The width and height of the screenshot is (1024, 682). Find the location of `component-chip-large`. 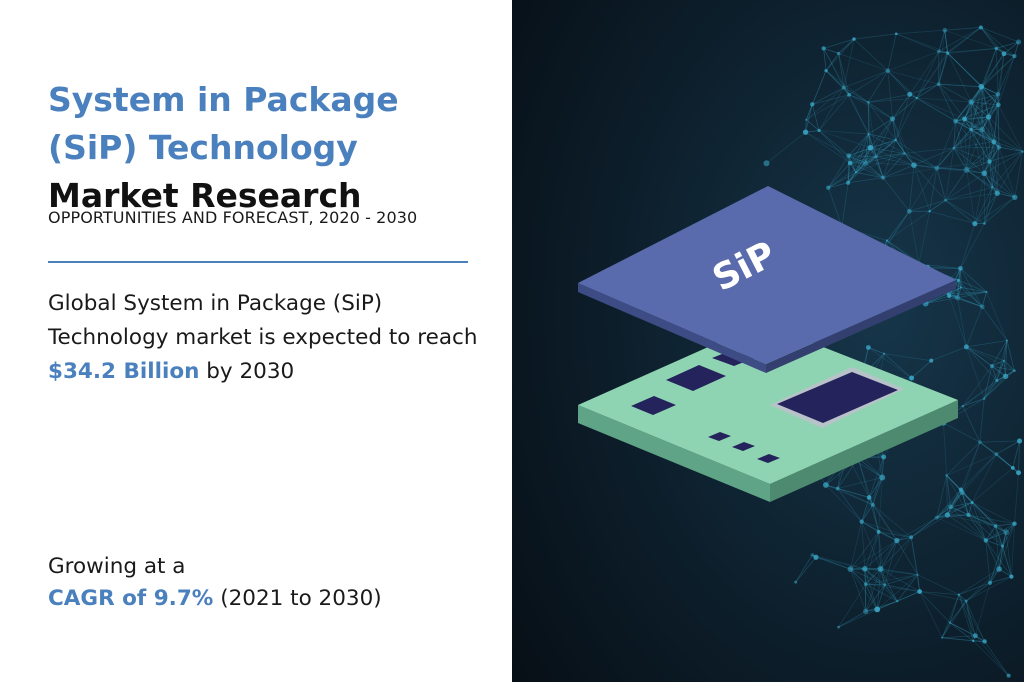

component-chip-large is located at coordinates (696, 378).